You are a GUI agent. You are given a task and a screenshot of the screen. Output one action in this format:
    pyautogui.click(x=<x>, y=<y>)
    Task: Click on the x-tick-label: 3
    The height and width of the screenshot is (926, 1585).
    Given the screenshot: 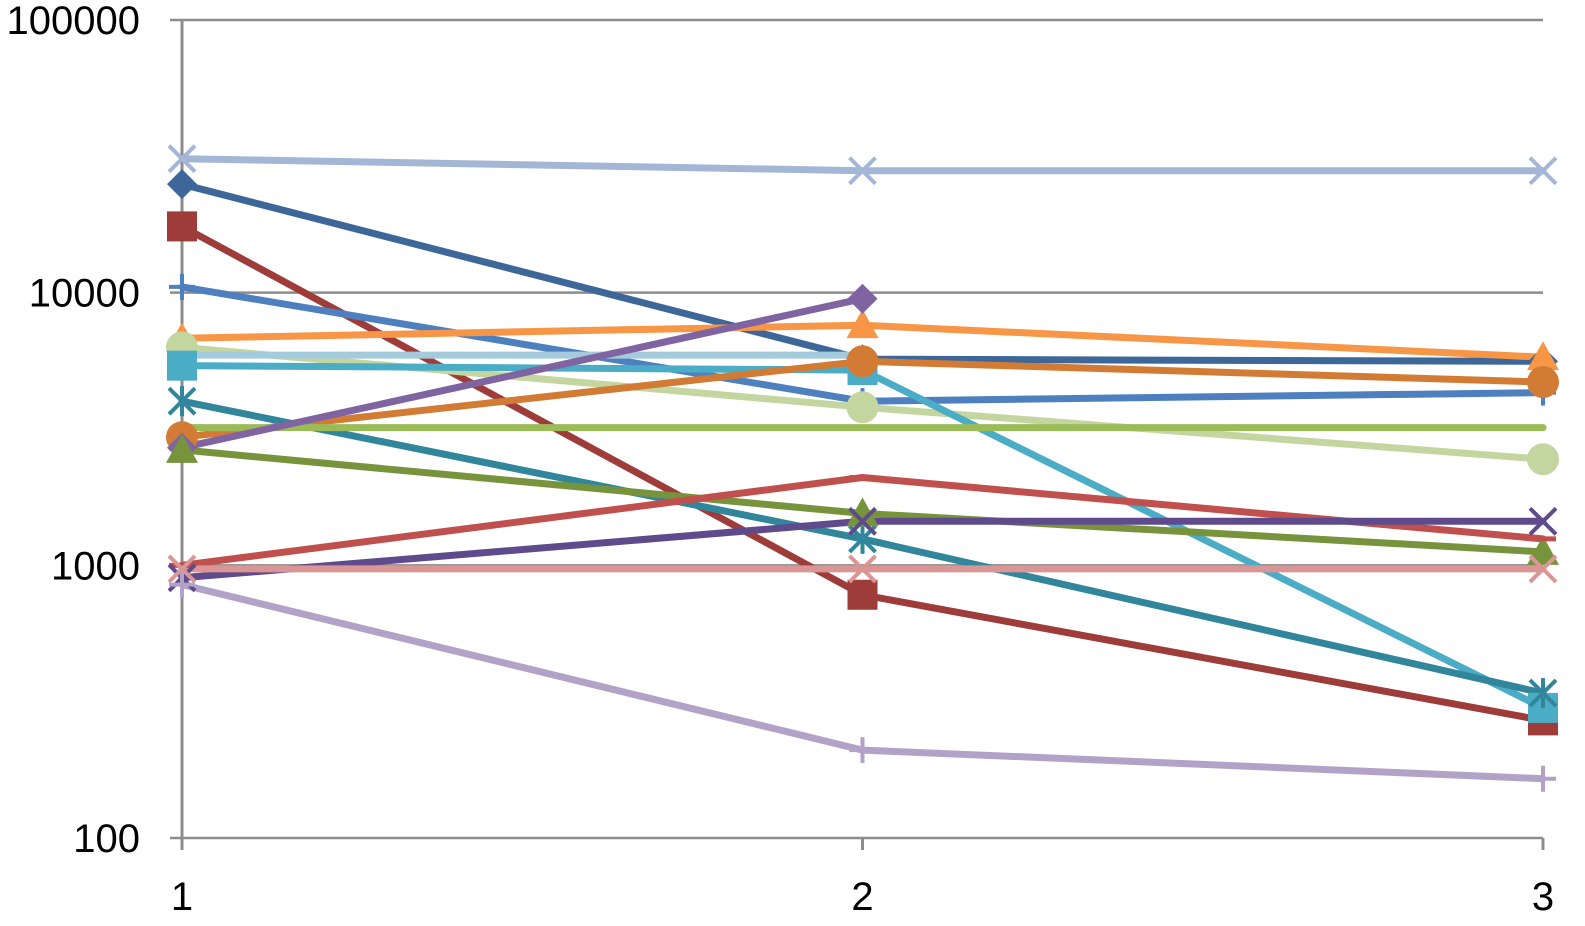 What is the action you would take?
    pyautogui.click(x=1543, y=897)
    